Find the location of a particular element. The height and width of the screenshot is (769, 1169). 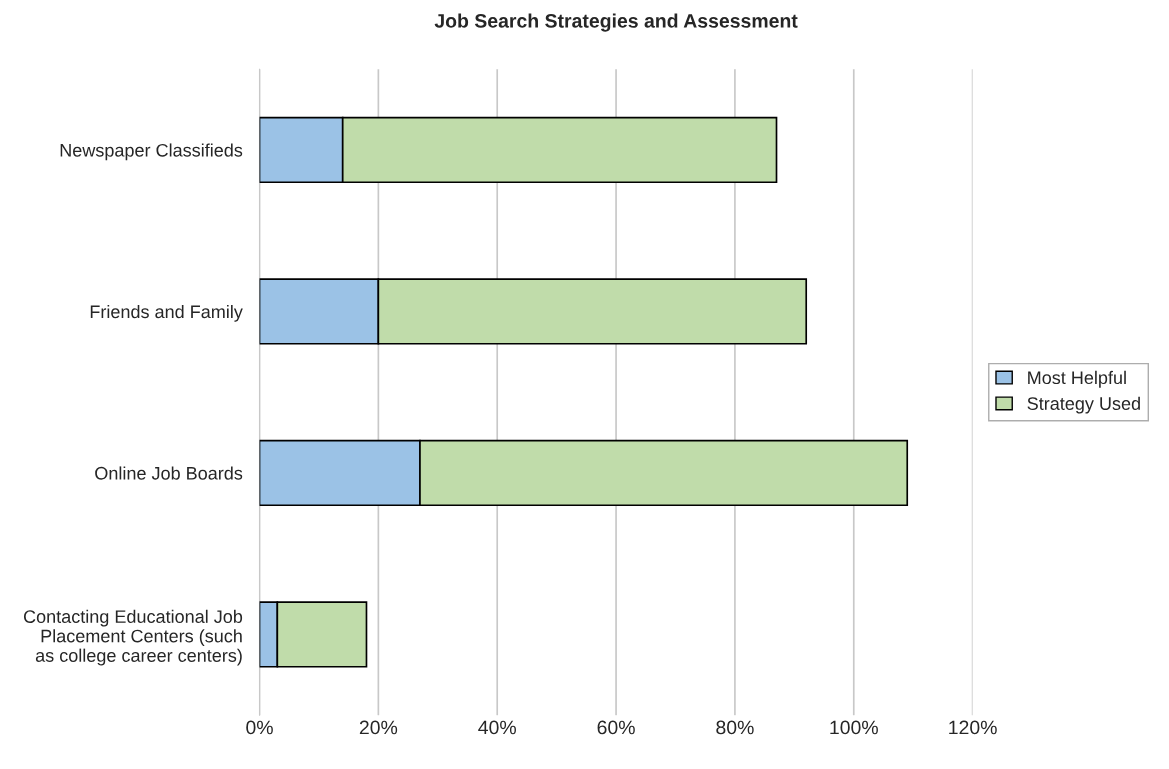

x-tick-label: 20% is located at coordinates (378, 727).